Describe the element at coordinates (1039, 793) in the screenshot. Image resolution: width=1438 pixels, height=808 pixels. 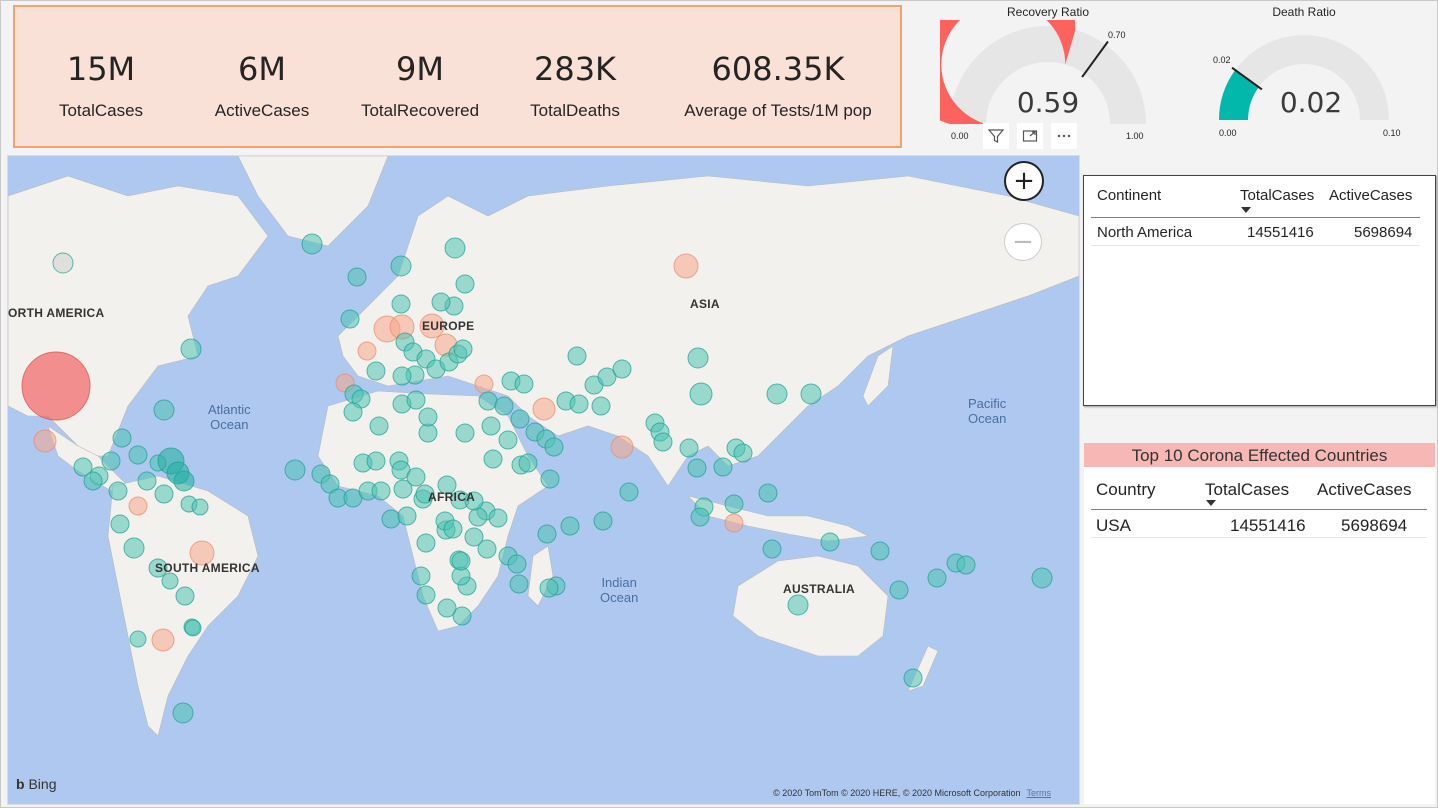
I see `terms-link: Terms` at that location.